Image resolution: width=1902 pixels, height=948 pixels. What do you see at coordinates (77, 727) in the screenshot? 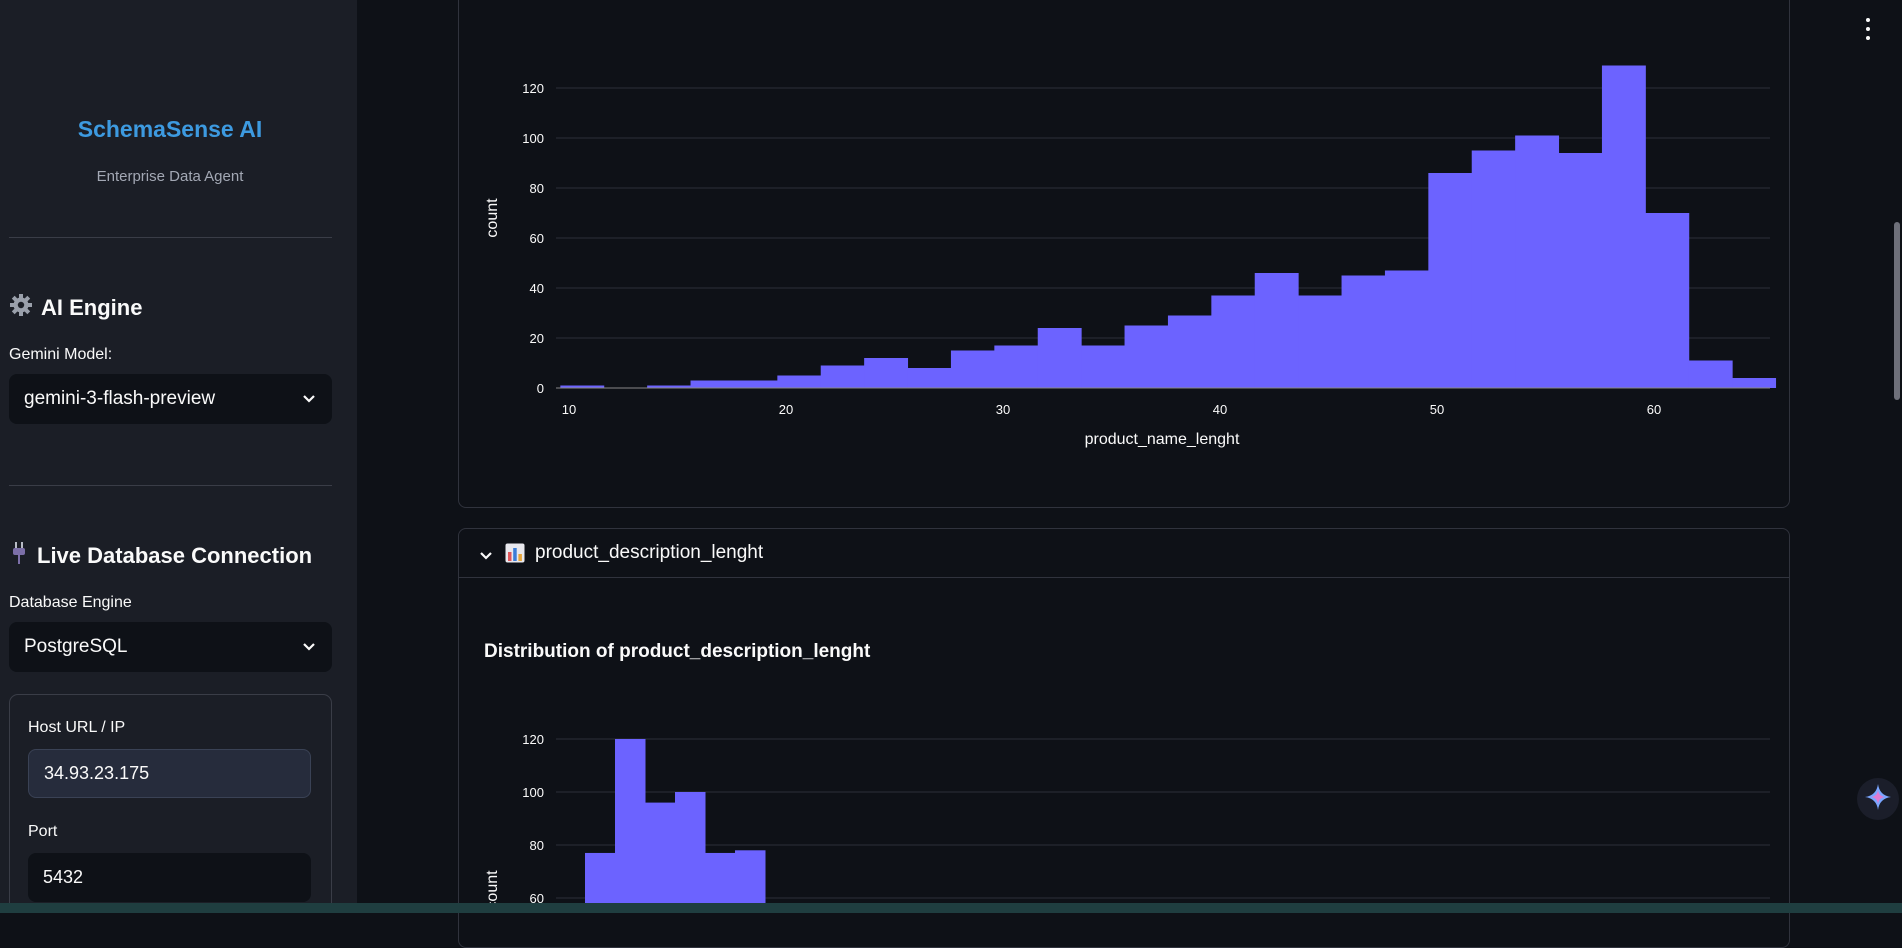
I see `host-label: Host URL / IP` at bounding box center [77, 727].